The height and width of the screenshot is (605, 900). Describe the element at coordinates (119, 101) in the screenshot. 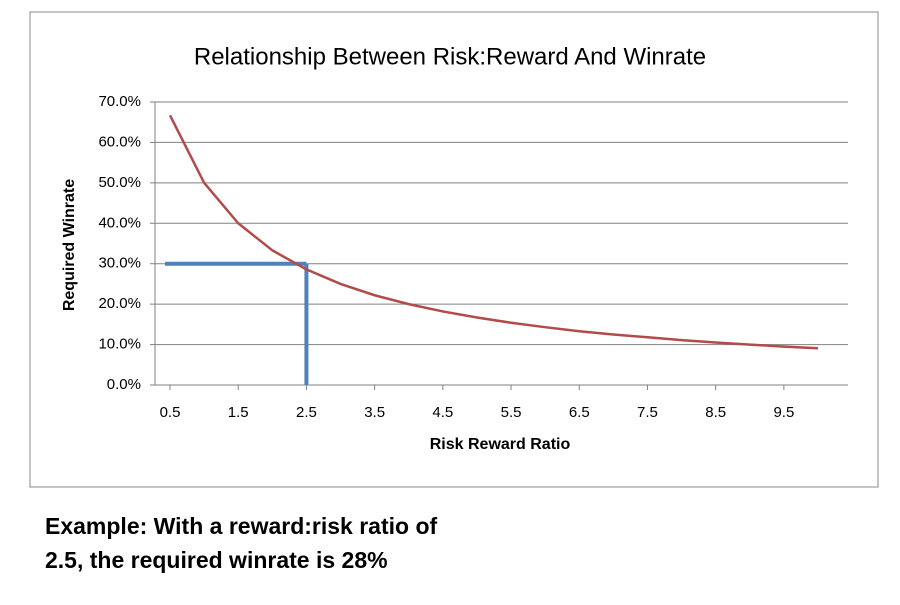

I see `y-tick-label: 70.0%` at that location.